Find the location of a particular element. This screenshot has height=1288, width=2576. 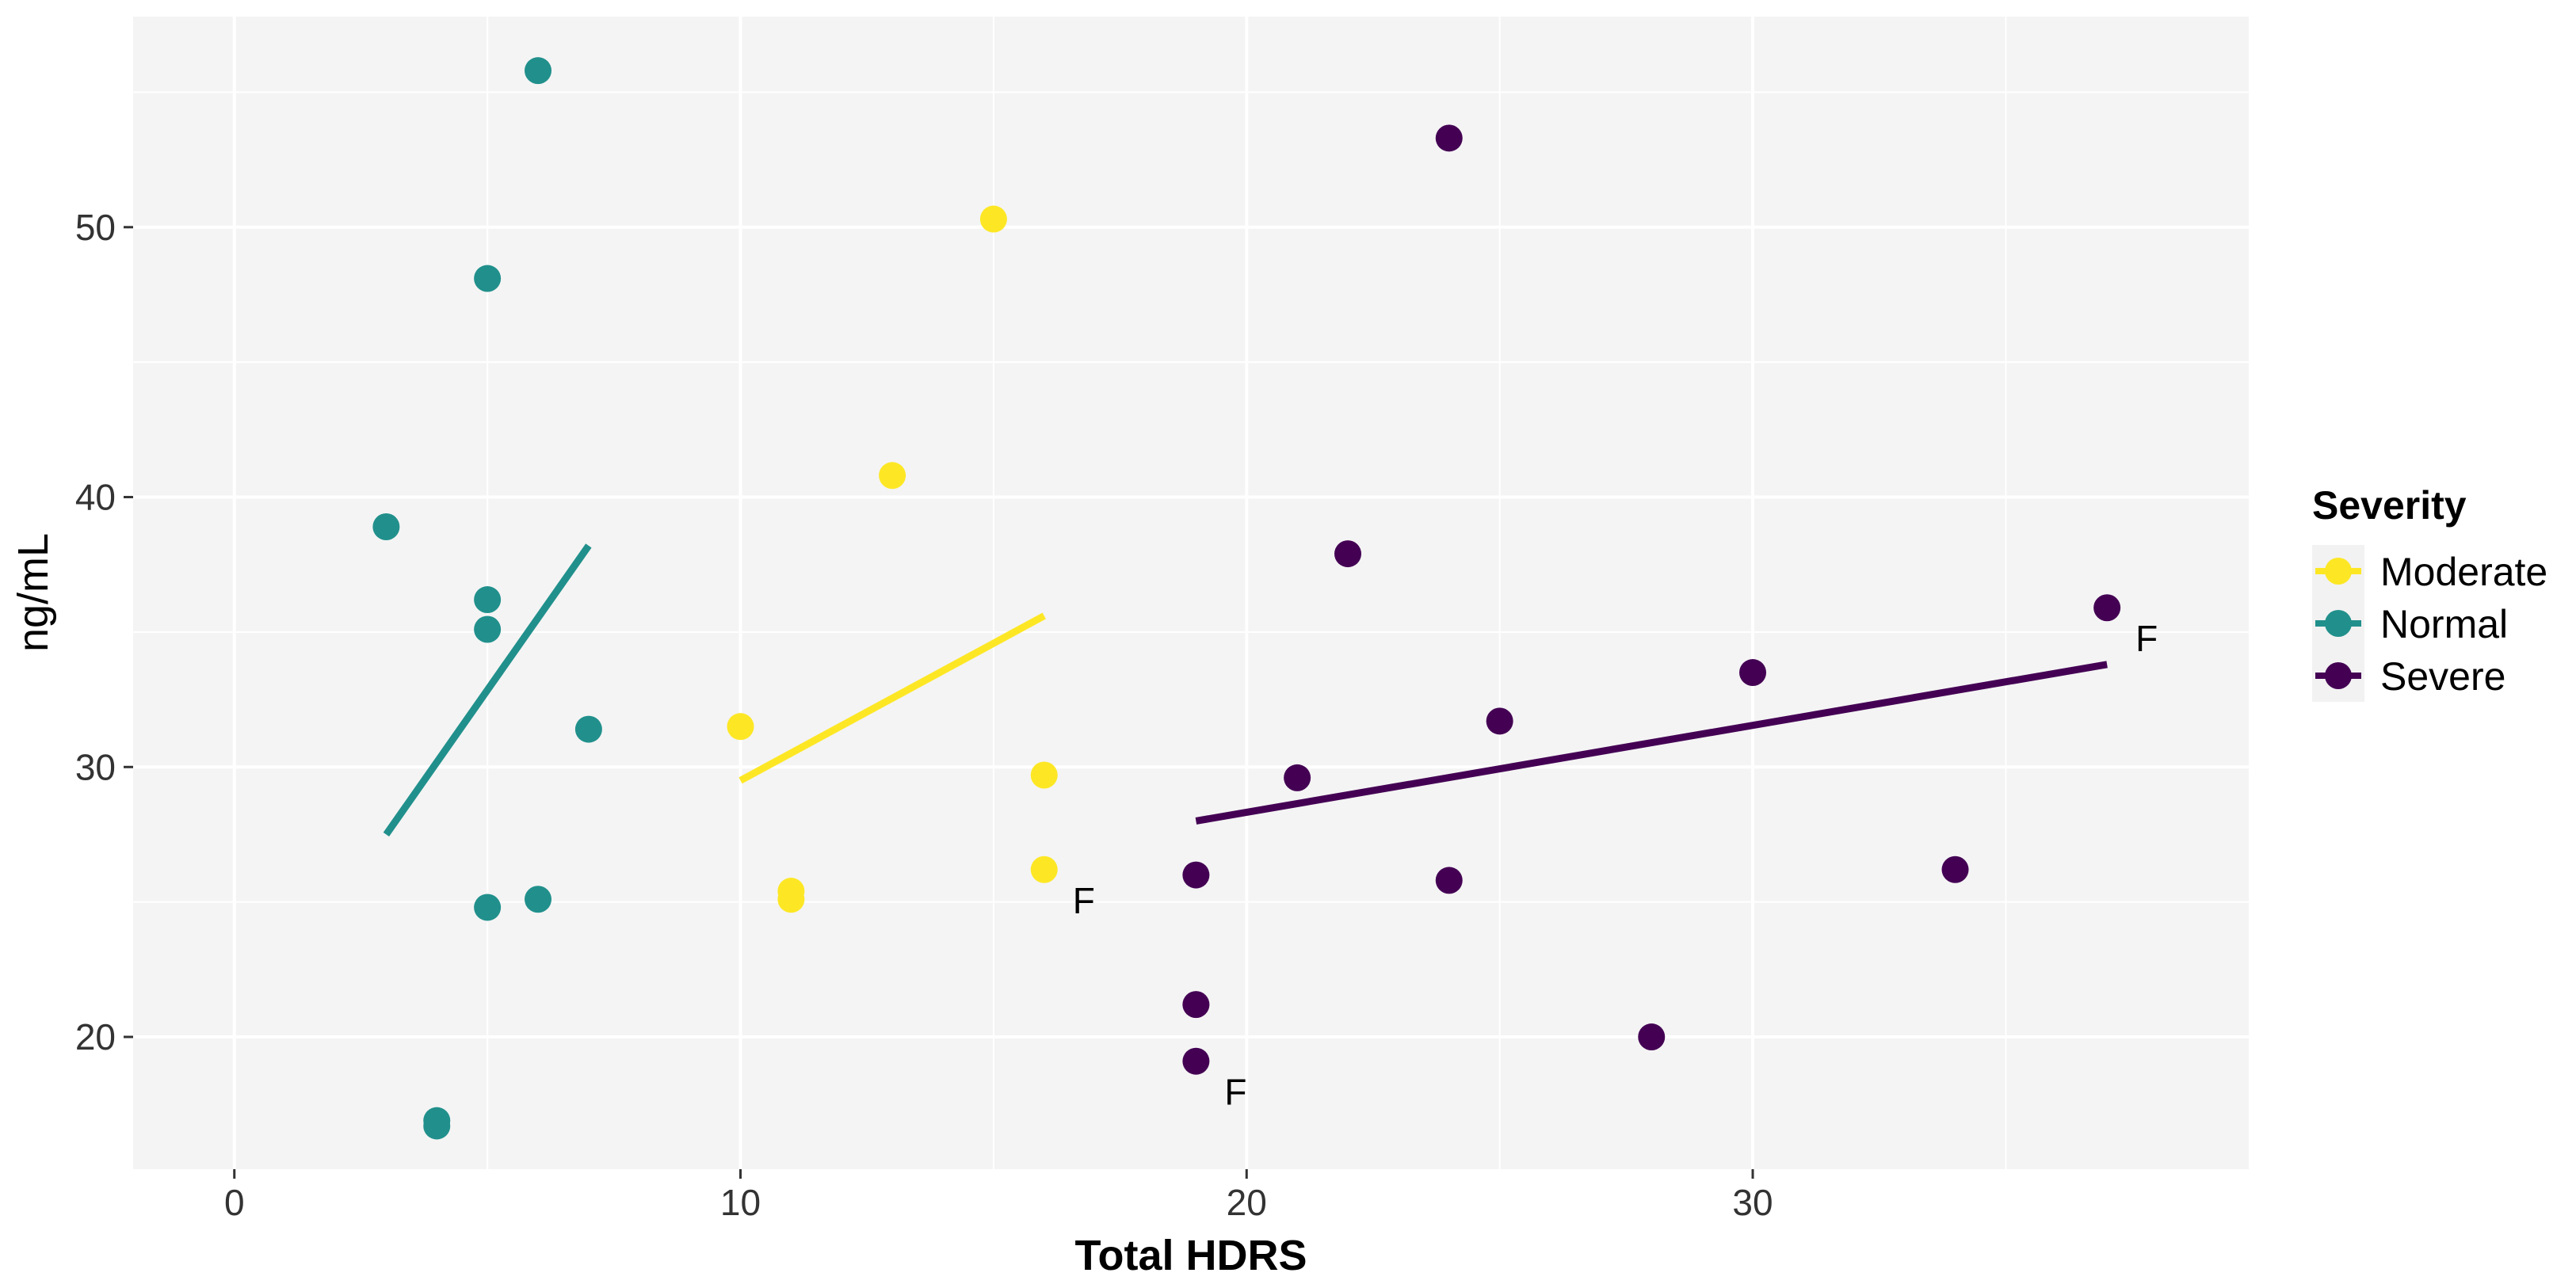

x-tick-label: 20 is located at coordinates (1247, 1202).